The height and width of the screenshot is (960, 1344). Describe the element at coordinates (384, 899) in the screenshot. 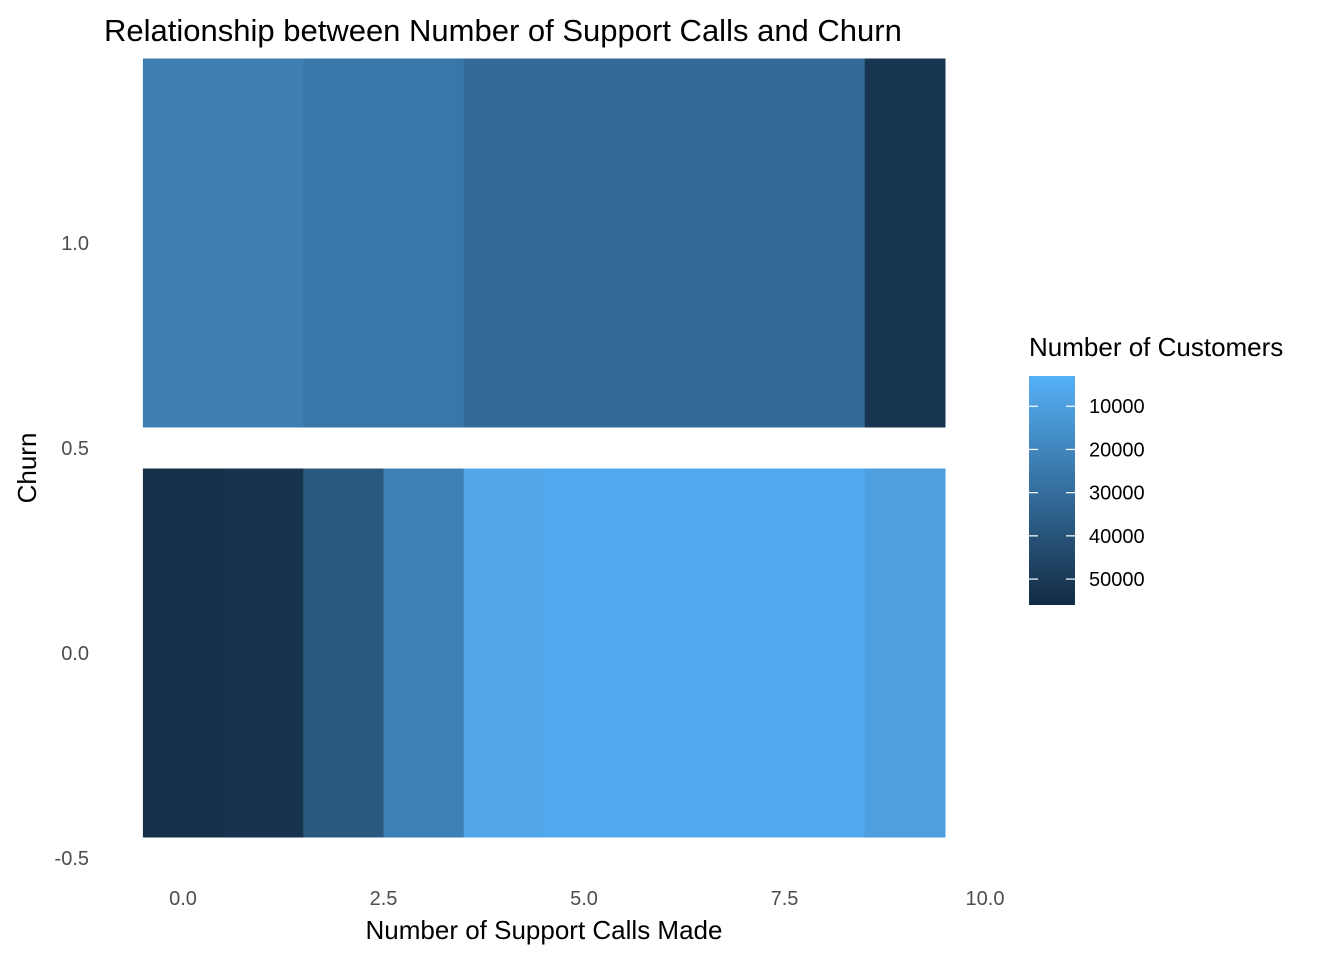

I see `x-tick-label: 2.5` at that location.